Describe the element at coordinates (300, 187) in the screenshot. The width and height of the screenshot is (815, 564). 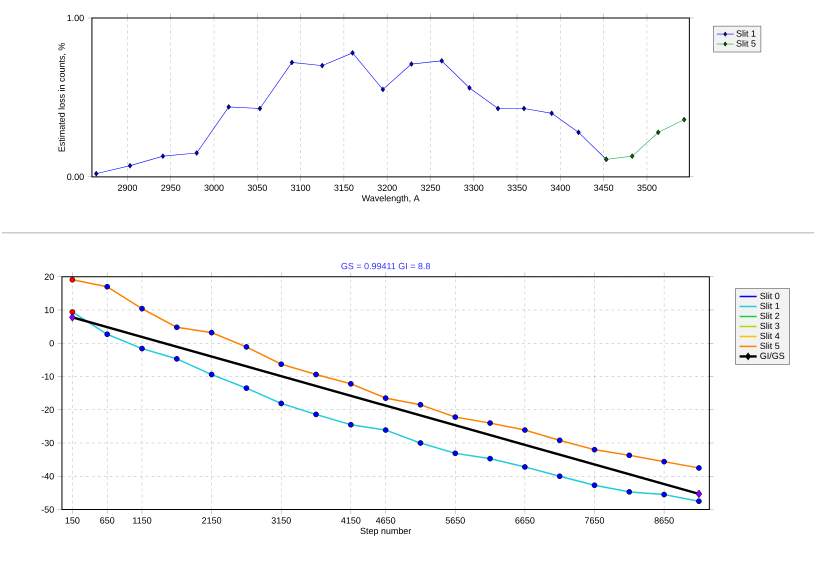
I see `x-tick-label: 3100` at that location.